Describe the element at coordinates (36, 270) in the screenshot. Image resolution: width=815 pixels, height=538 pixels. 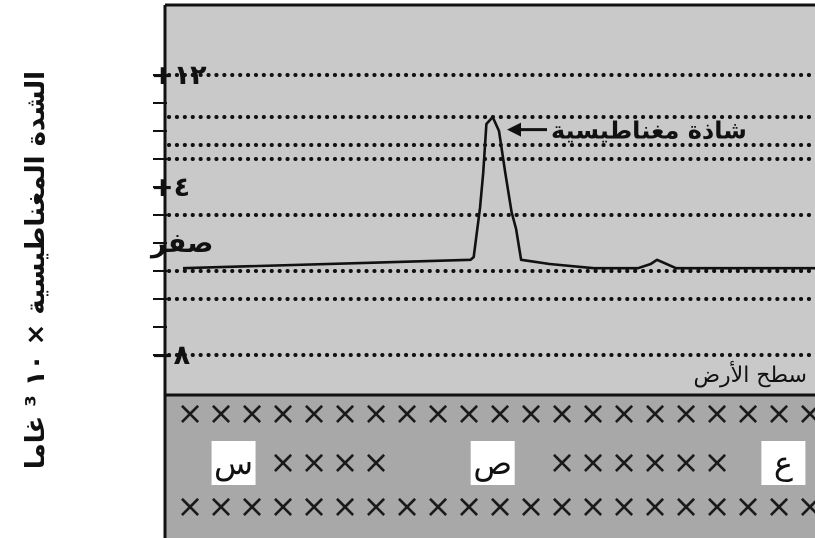
I see `y-axis-title: الشدة المغناطيسية × ١٠ ³ غاما` at that location.